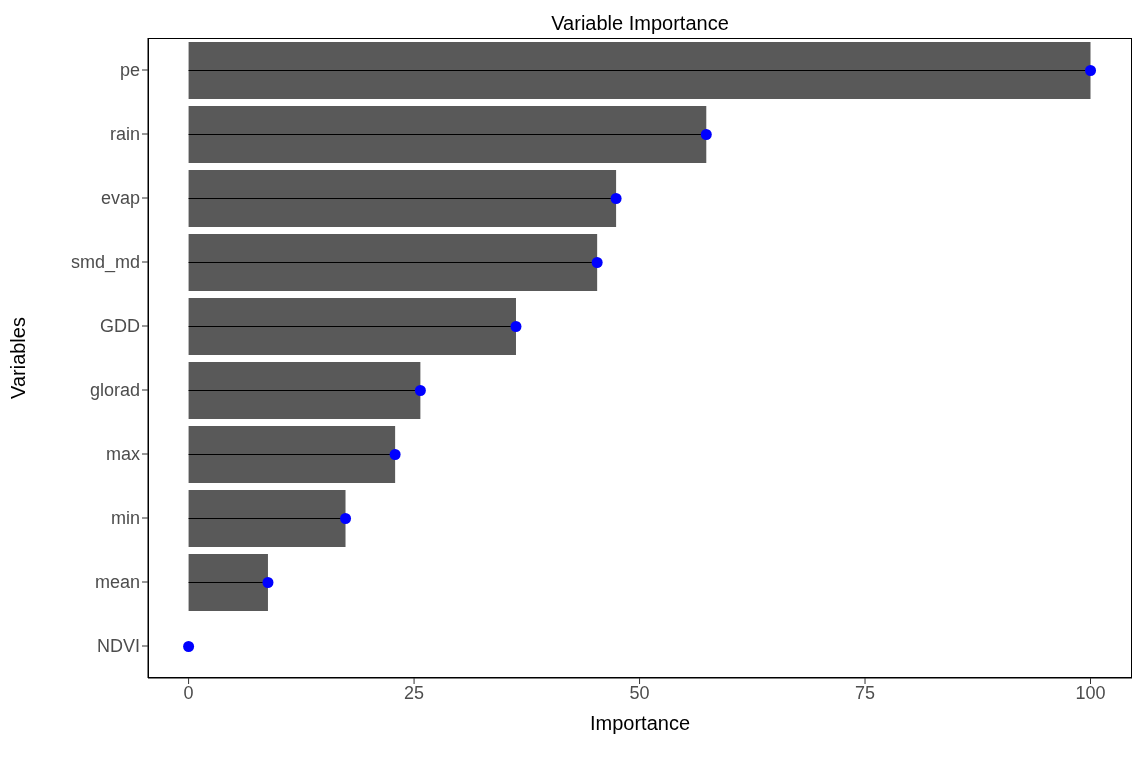 The width and height of the screenshot is (1145, 760). I want to click on y-tick-label: max, so click(122, 454).